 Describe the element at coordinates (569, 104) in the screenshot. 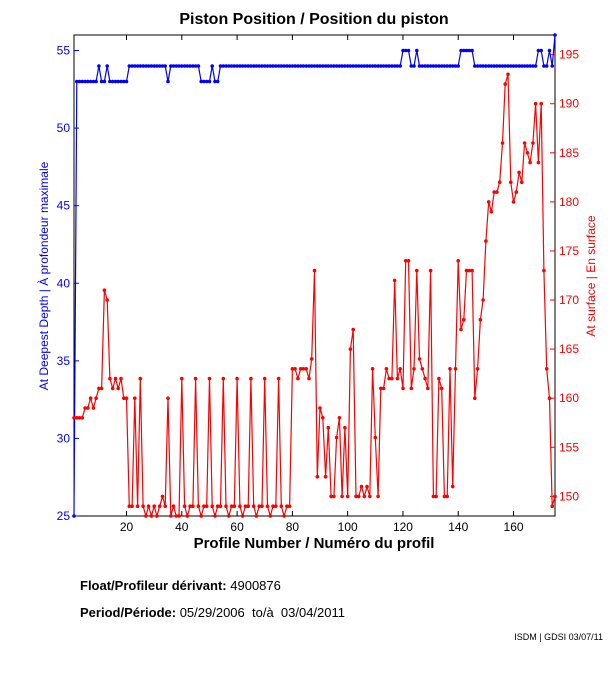

I see `right-y-tick-label: 190` at that location.